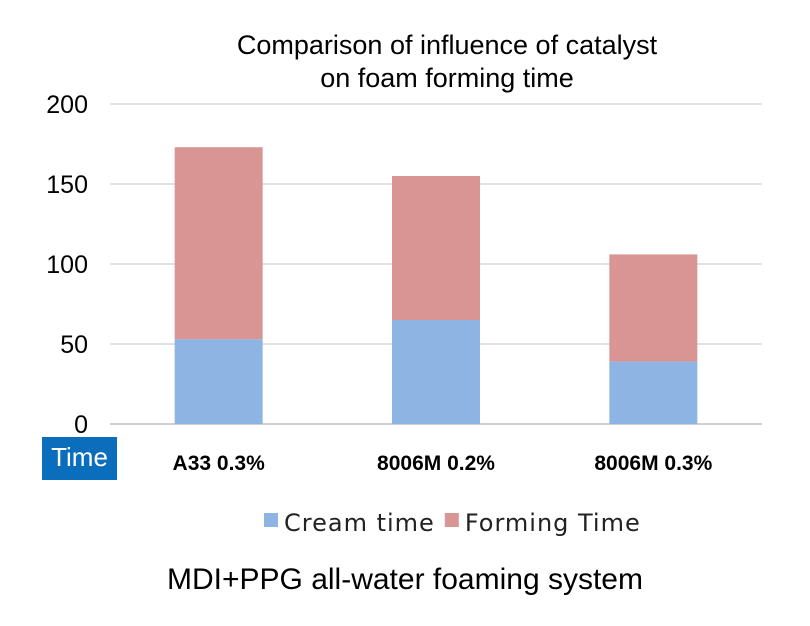 The width and height of the screenshot is (810, 626). What do you see at coordinates (359, 523) in the screenshot?
I see `legend-label: Cream time` at bounding box center [359, 523].